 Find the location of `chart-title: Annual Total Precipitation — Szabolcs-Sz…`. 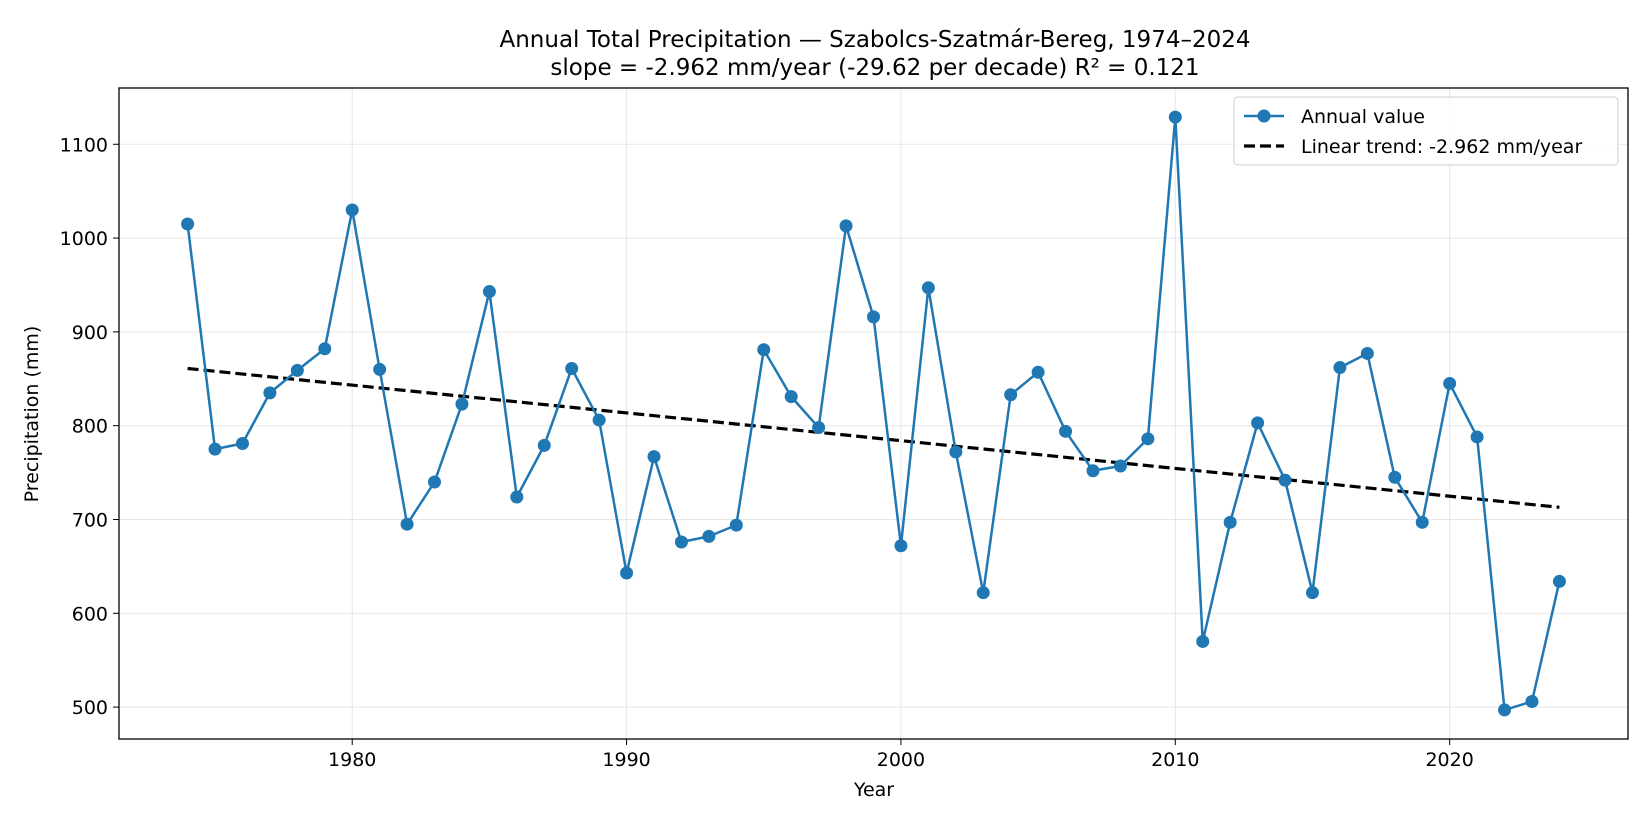

chart-title: Annual Total Precipitation — Szabolcs-Sz… is located at coordinates (875, 40).